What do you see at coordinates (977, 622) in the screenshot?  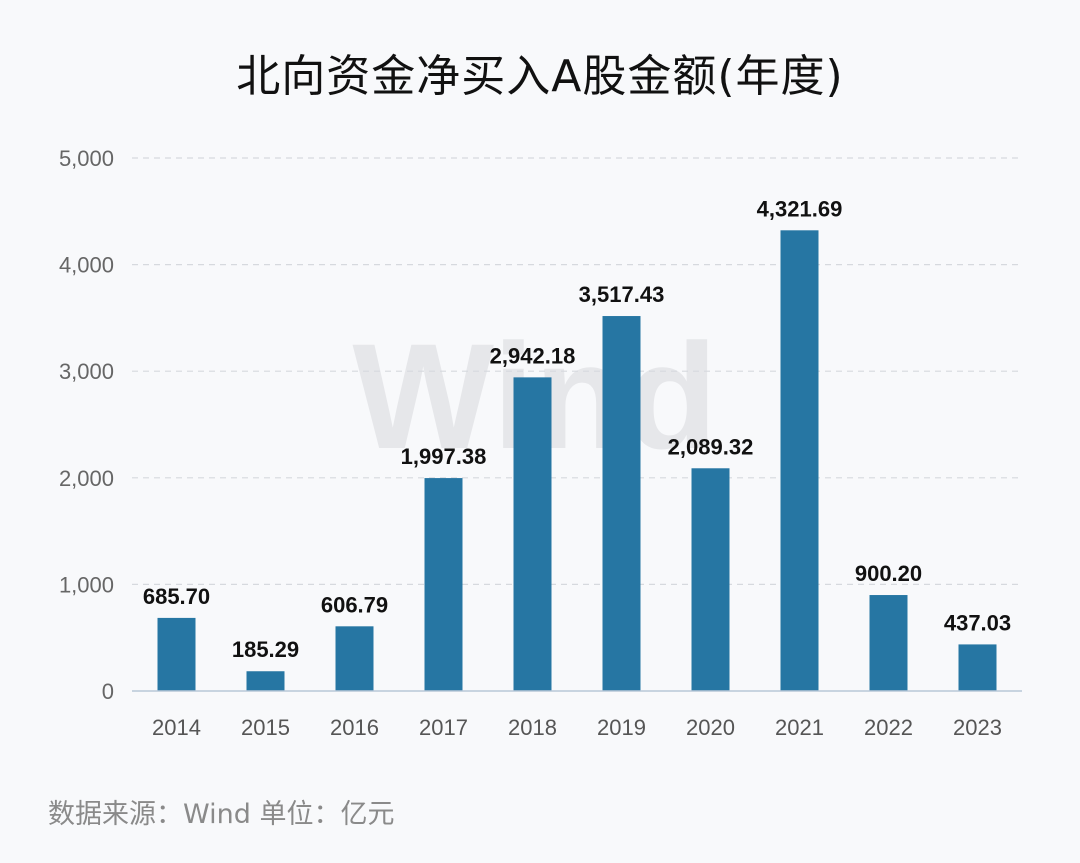 I see `data-label-2023: 437.03` at bounding box center [977, 622].